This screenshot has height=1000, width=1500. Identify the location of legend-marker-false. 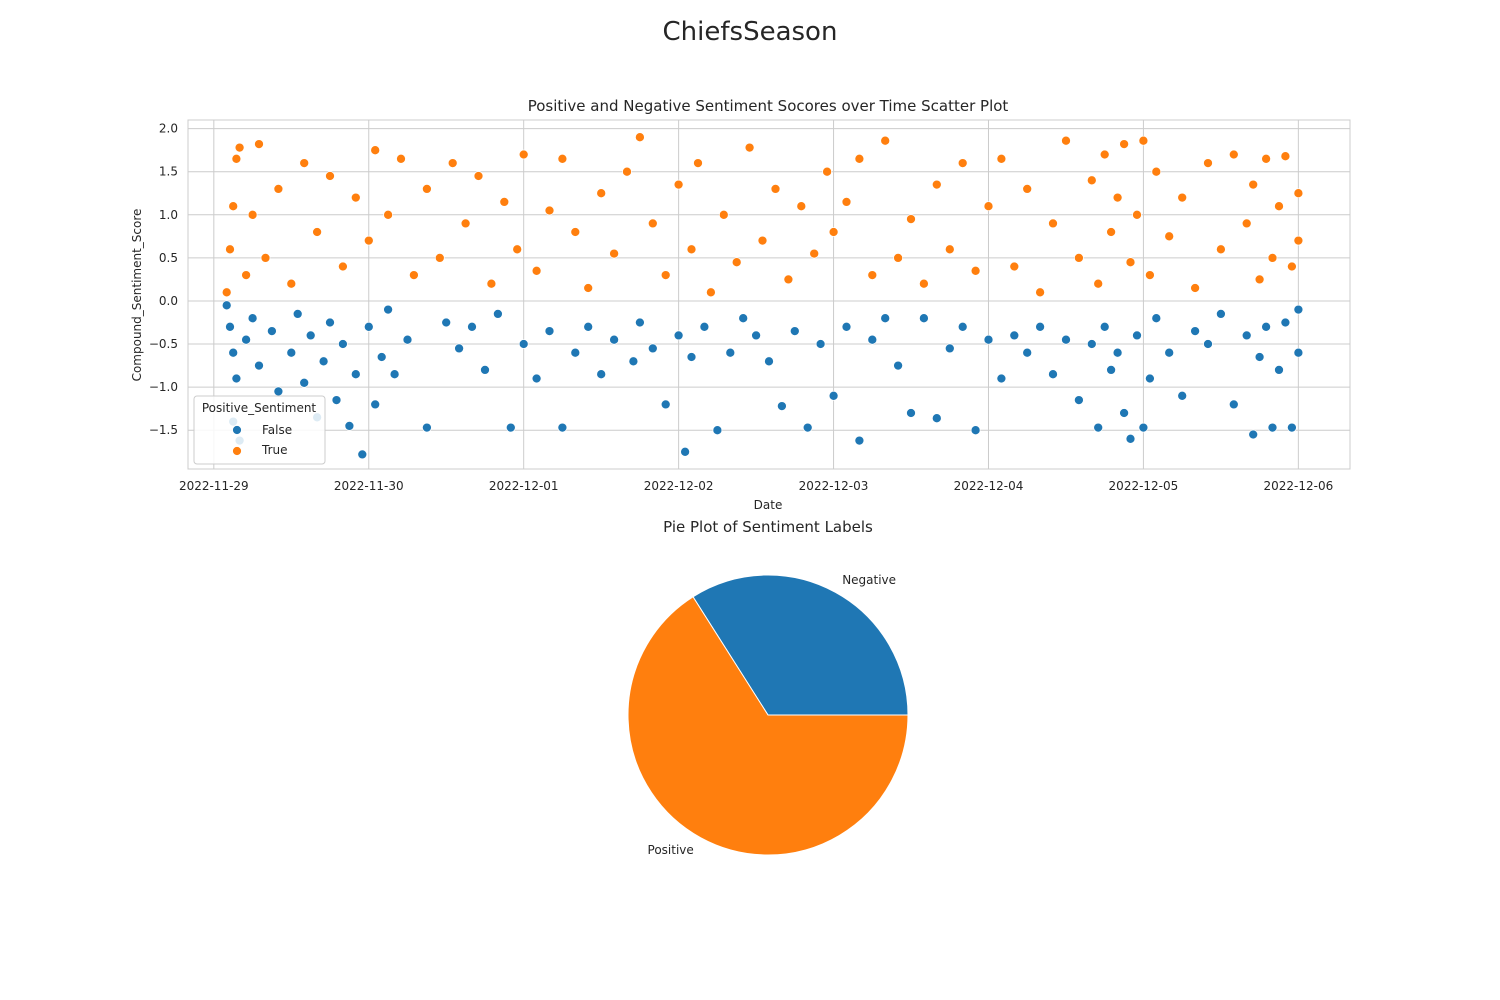
(237, 430).